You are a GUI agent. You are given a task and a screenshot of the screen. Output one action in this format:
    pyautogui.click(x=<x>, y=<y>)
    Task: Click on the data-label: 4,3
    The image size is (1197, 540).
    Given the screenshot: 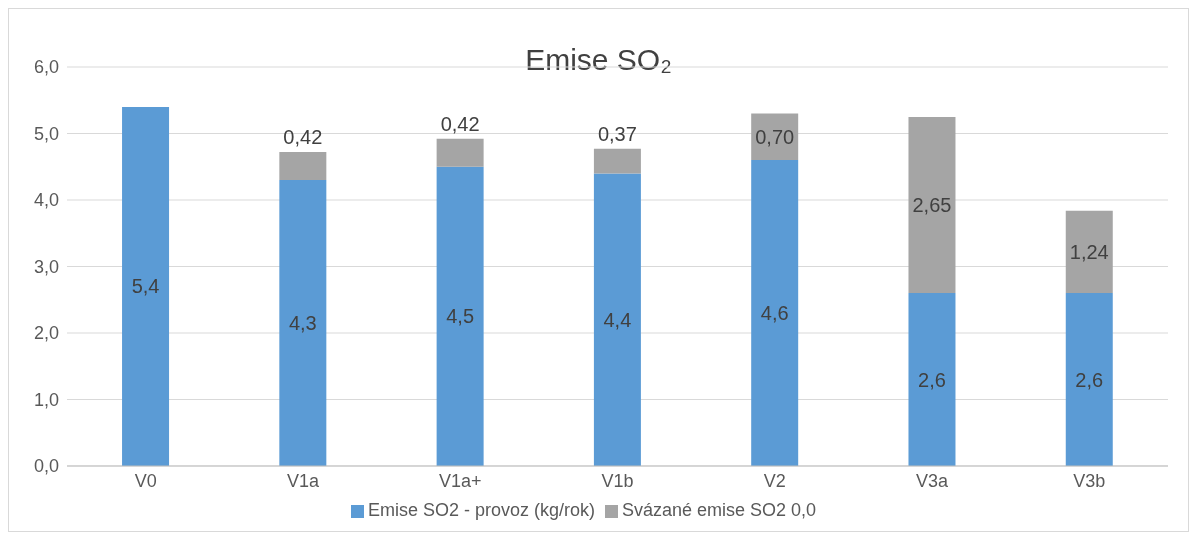 What is the action you would take?
    pyautogui.click(x=302, y=323)
    